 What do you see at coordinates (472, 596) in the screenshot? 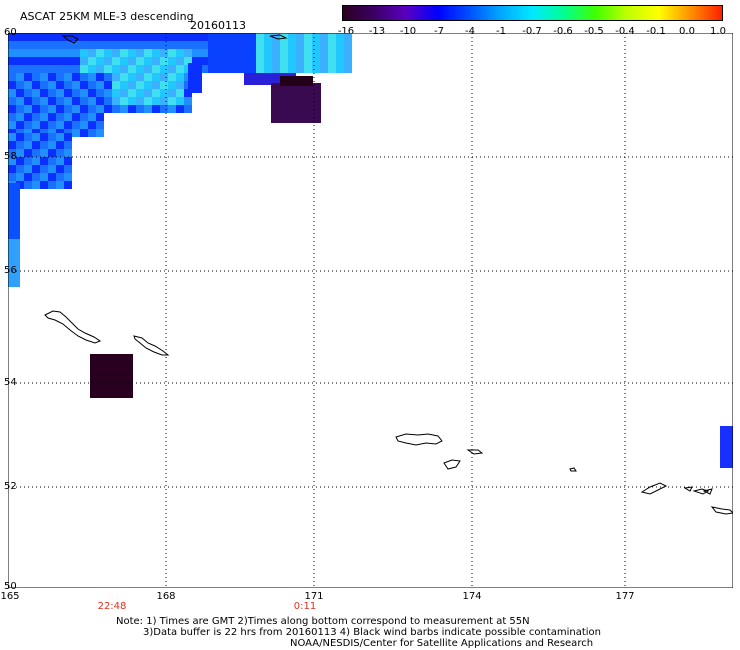
I see `lon-label-174: 174` at bounding box center [472, 596].